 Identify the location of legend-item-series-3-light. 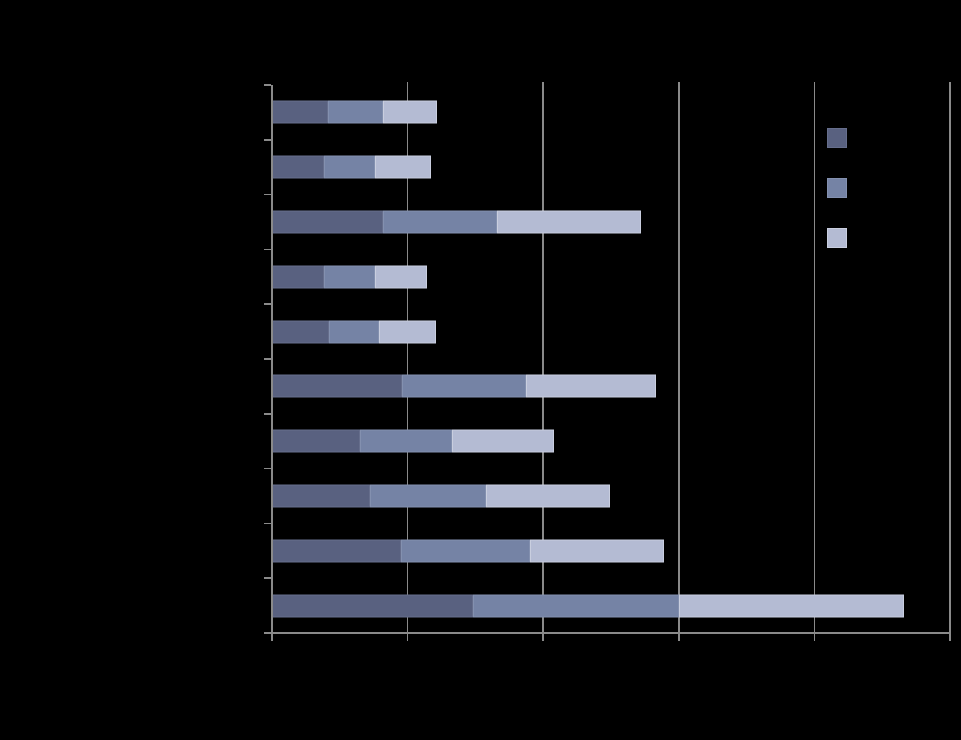
(837, 238).